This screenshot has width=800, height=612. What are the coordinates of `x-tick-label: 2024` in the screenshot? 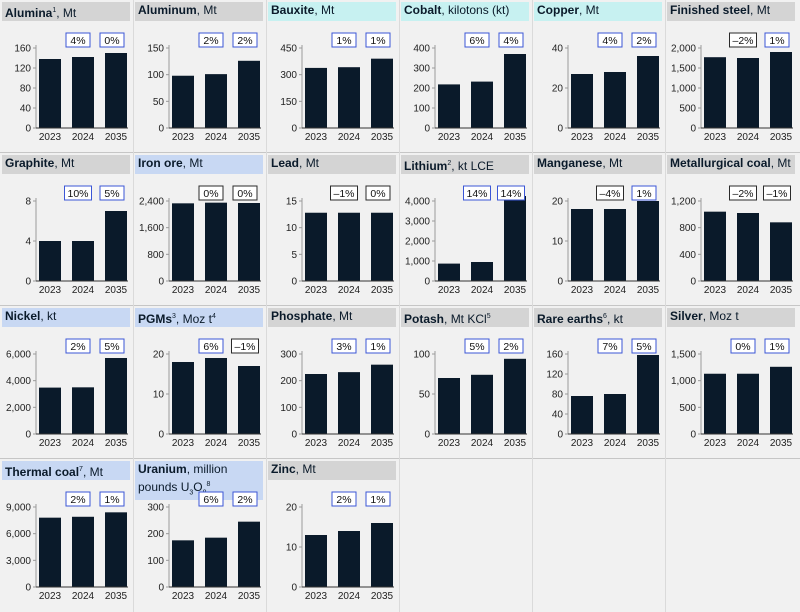 It's located at (482, 443).